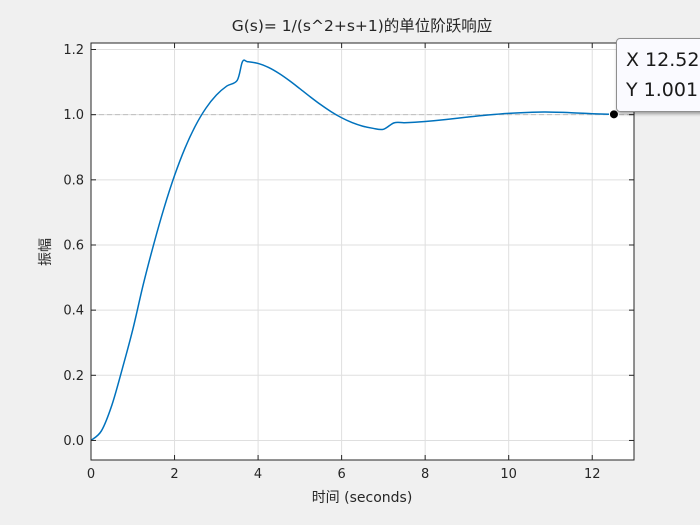 The image size is (700, 525). What do you see at coordinates (508, 474) in the screenshot?
I see `x-tick-label: 10` at bounding box center [508, 474].